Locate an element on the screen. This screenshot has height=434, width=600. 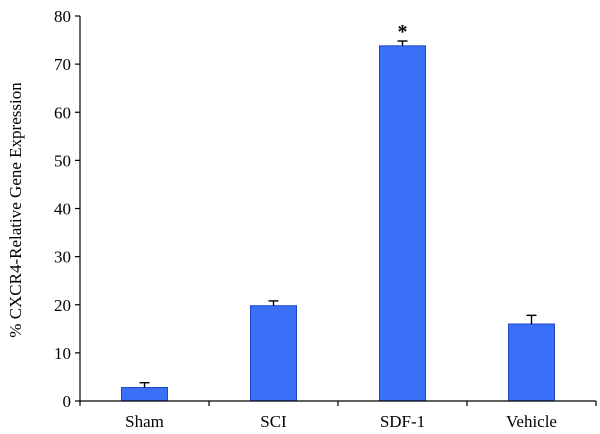
significance-marker: * is located at coordinates (403, 32).